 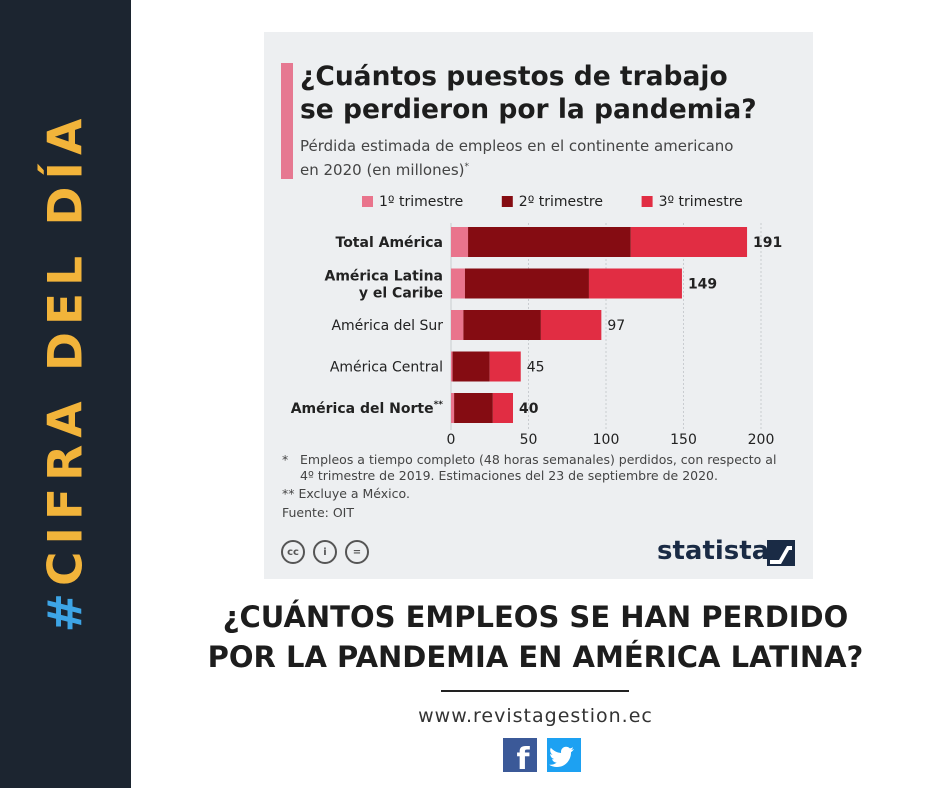 I want to click on legend-label-2: 2º trimestre, so click(x=561, y=202).